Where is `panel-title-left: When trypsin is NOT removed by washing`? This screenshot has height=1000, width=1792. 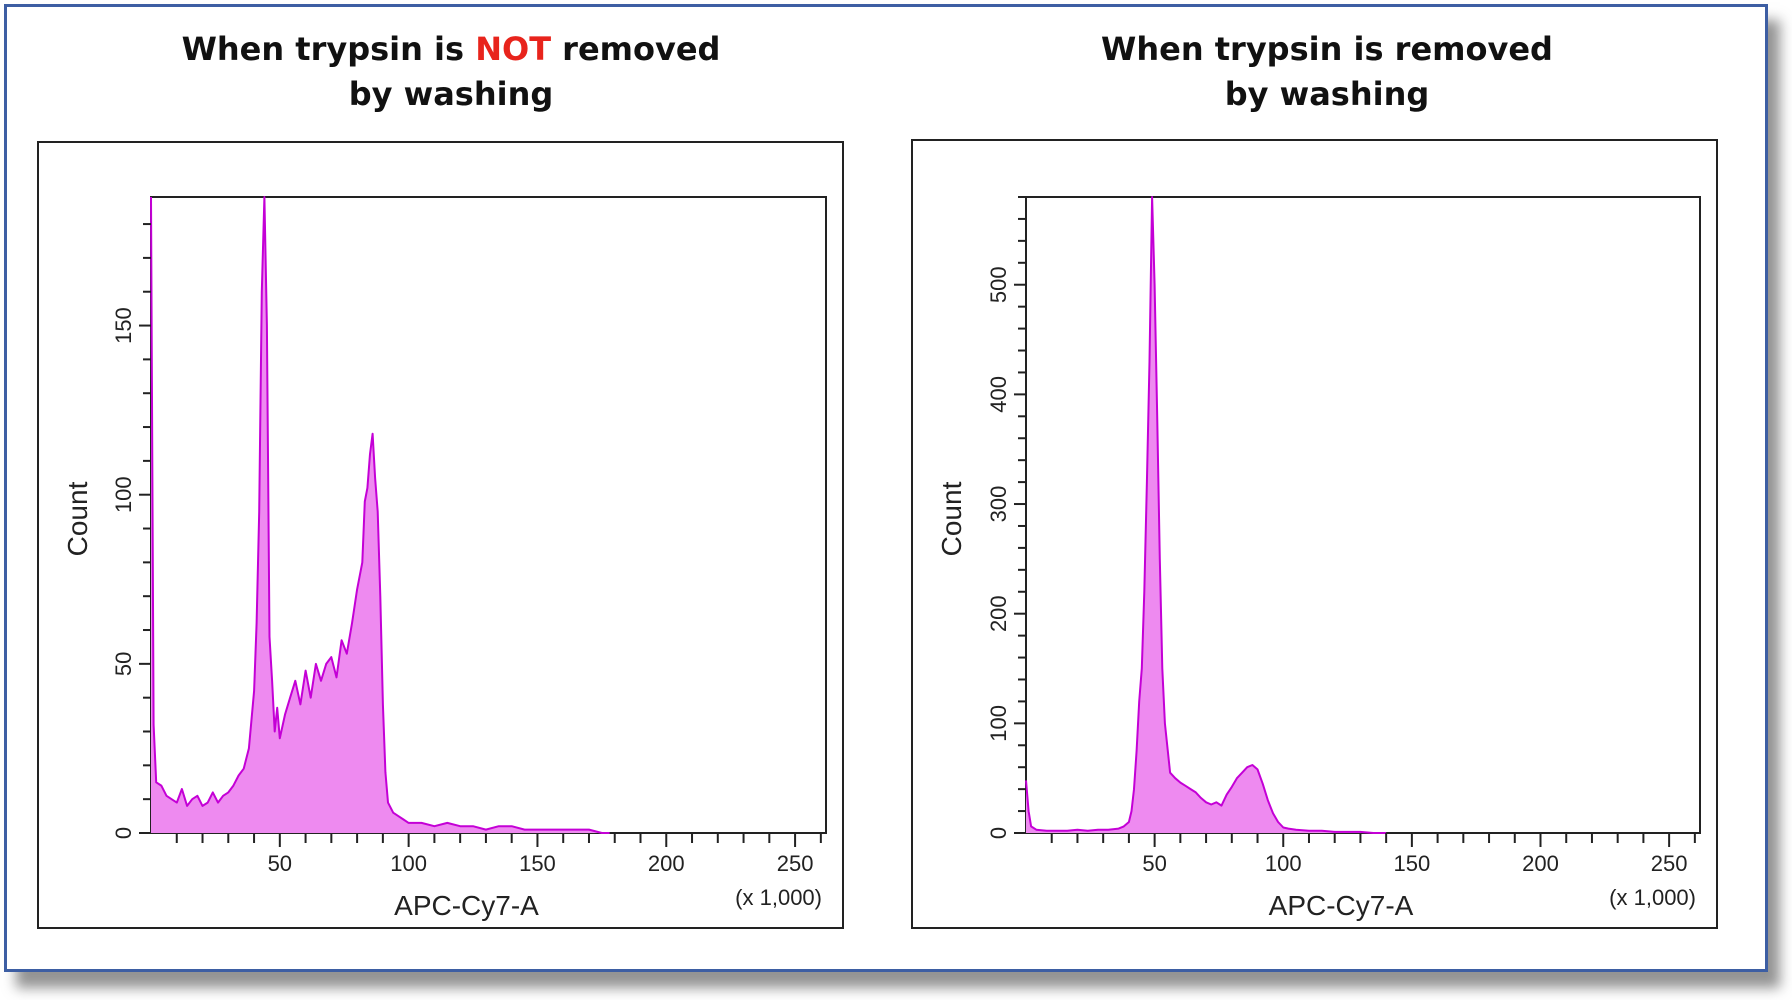
panel-title-left: When trypsin is NOT removed by washing is located at coordinates (451, 72).